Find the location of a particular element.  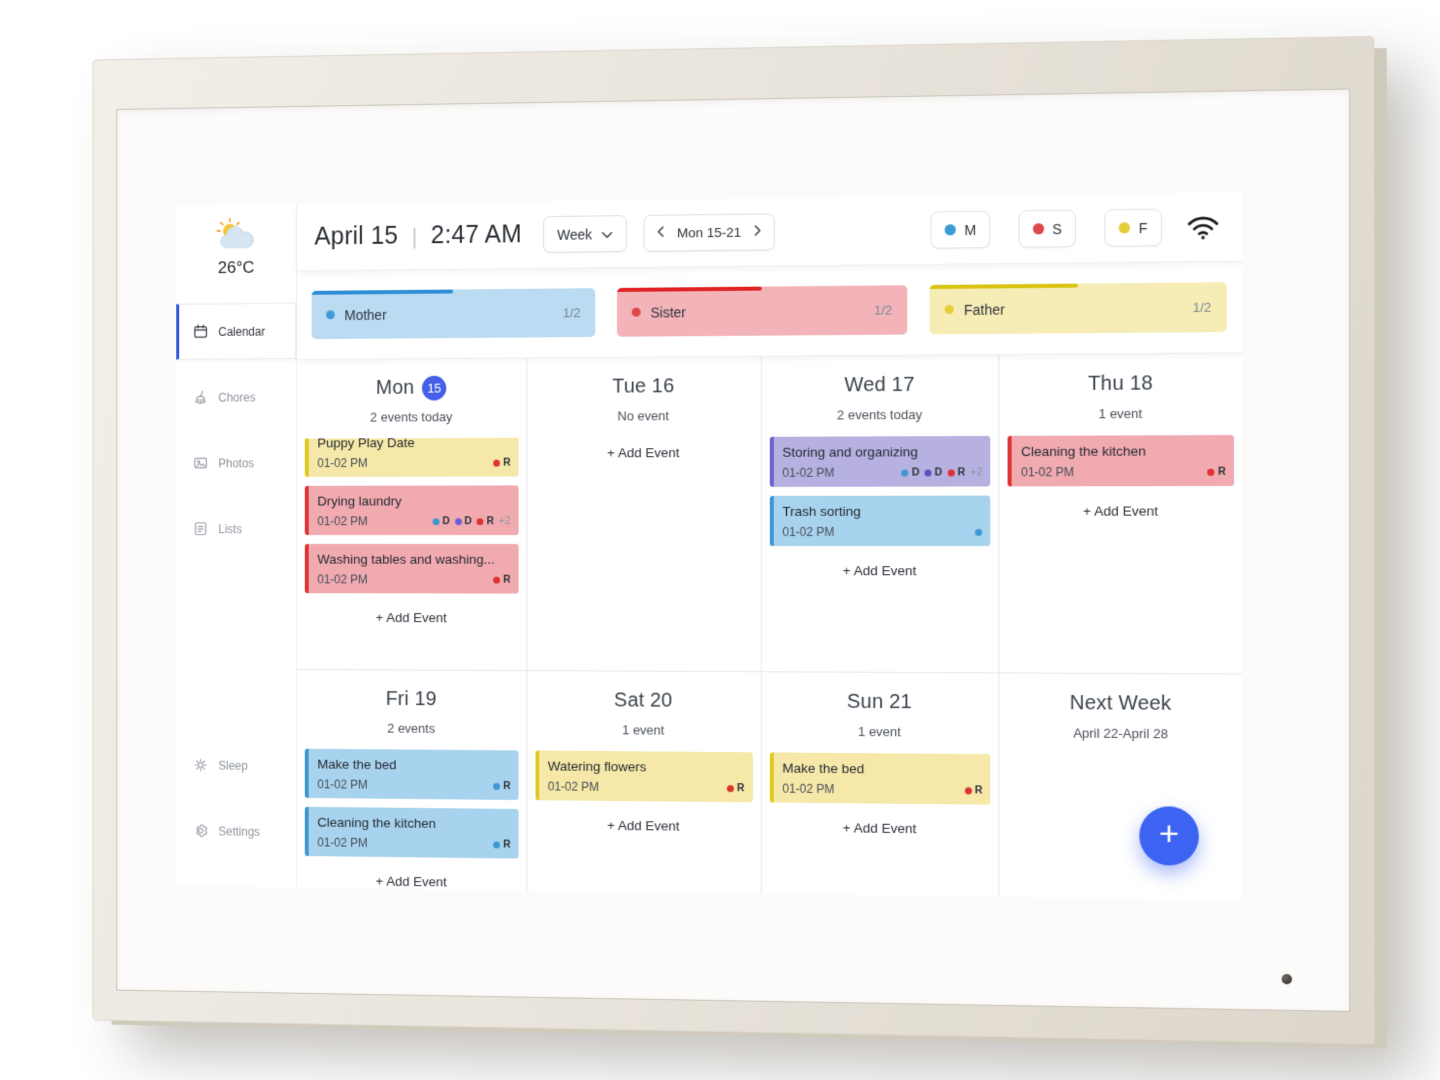

day-title: Mon is located at coordinates (395, 387).